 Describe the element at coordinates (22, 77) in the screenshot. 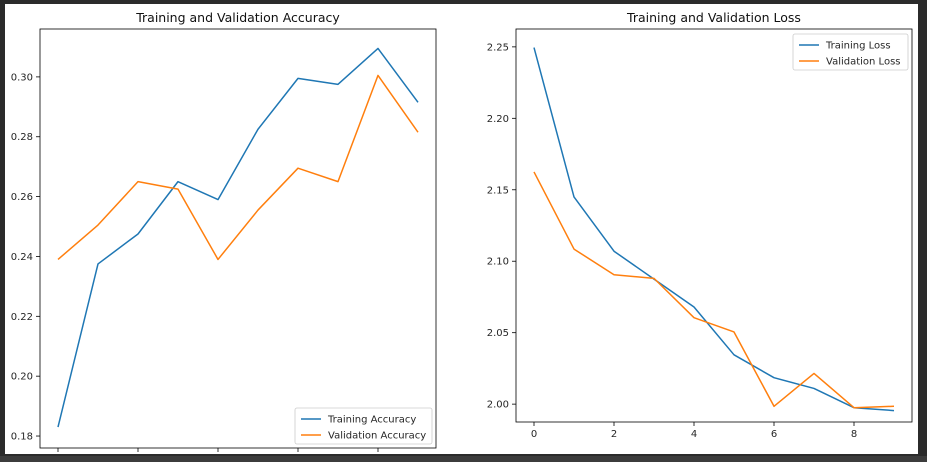

I see `y-tick-label: 0.30` at that location.